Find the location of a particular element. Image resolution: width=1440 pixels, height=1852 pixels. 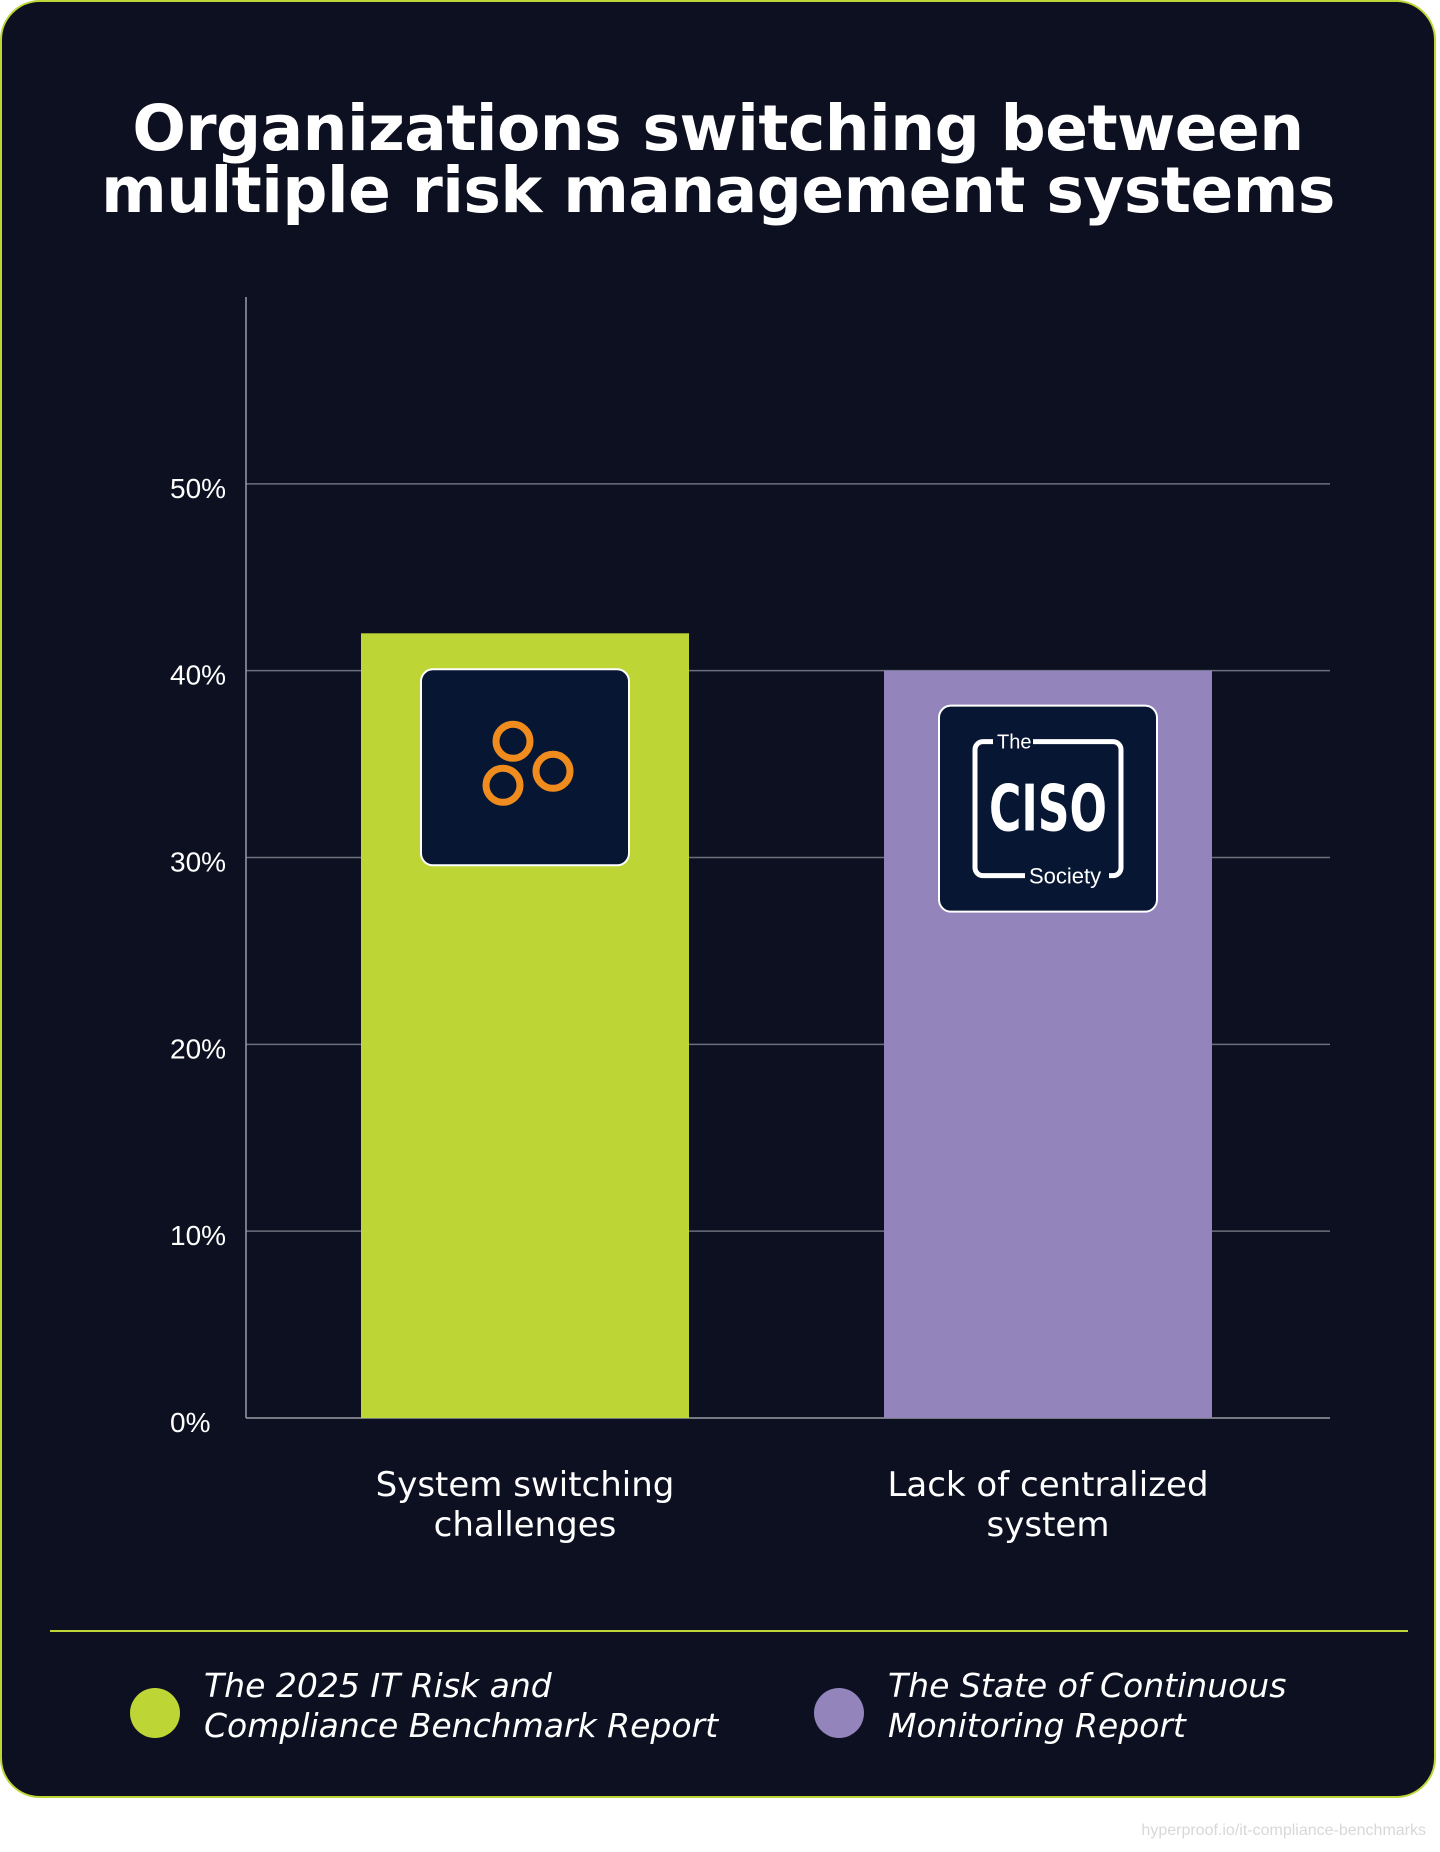

ciso-society-text: Society is located at coordinates (1065, 876).